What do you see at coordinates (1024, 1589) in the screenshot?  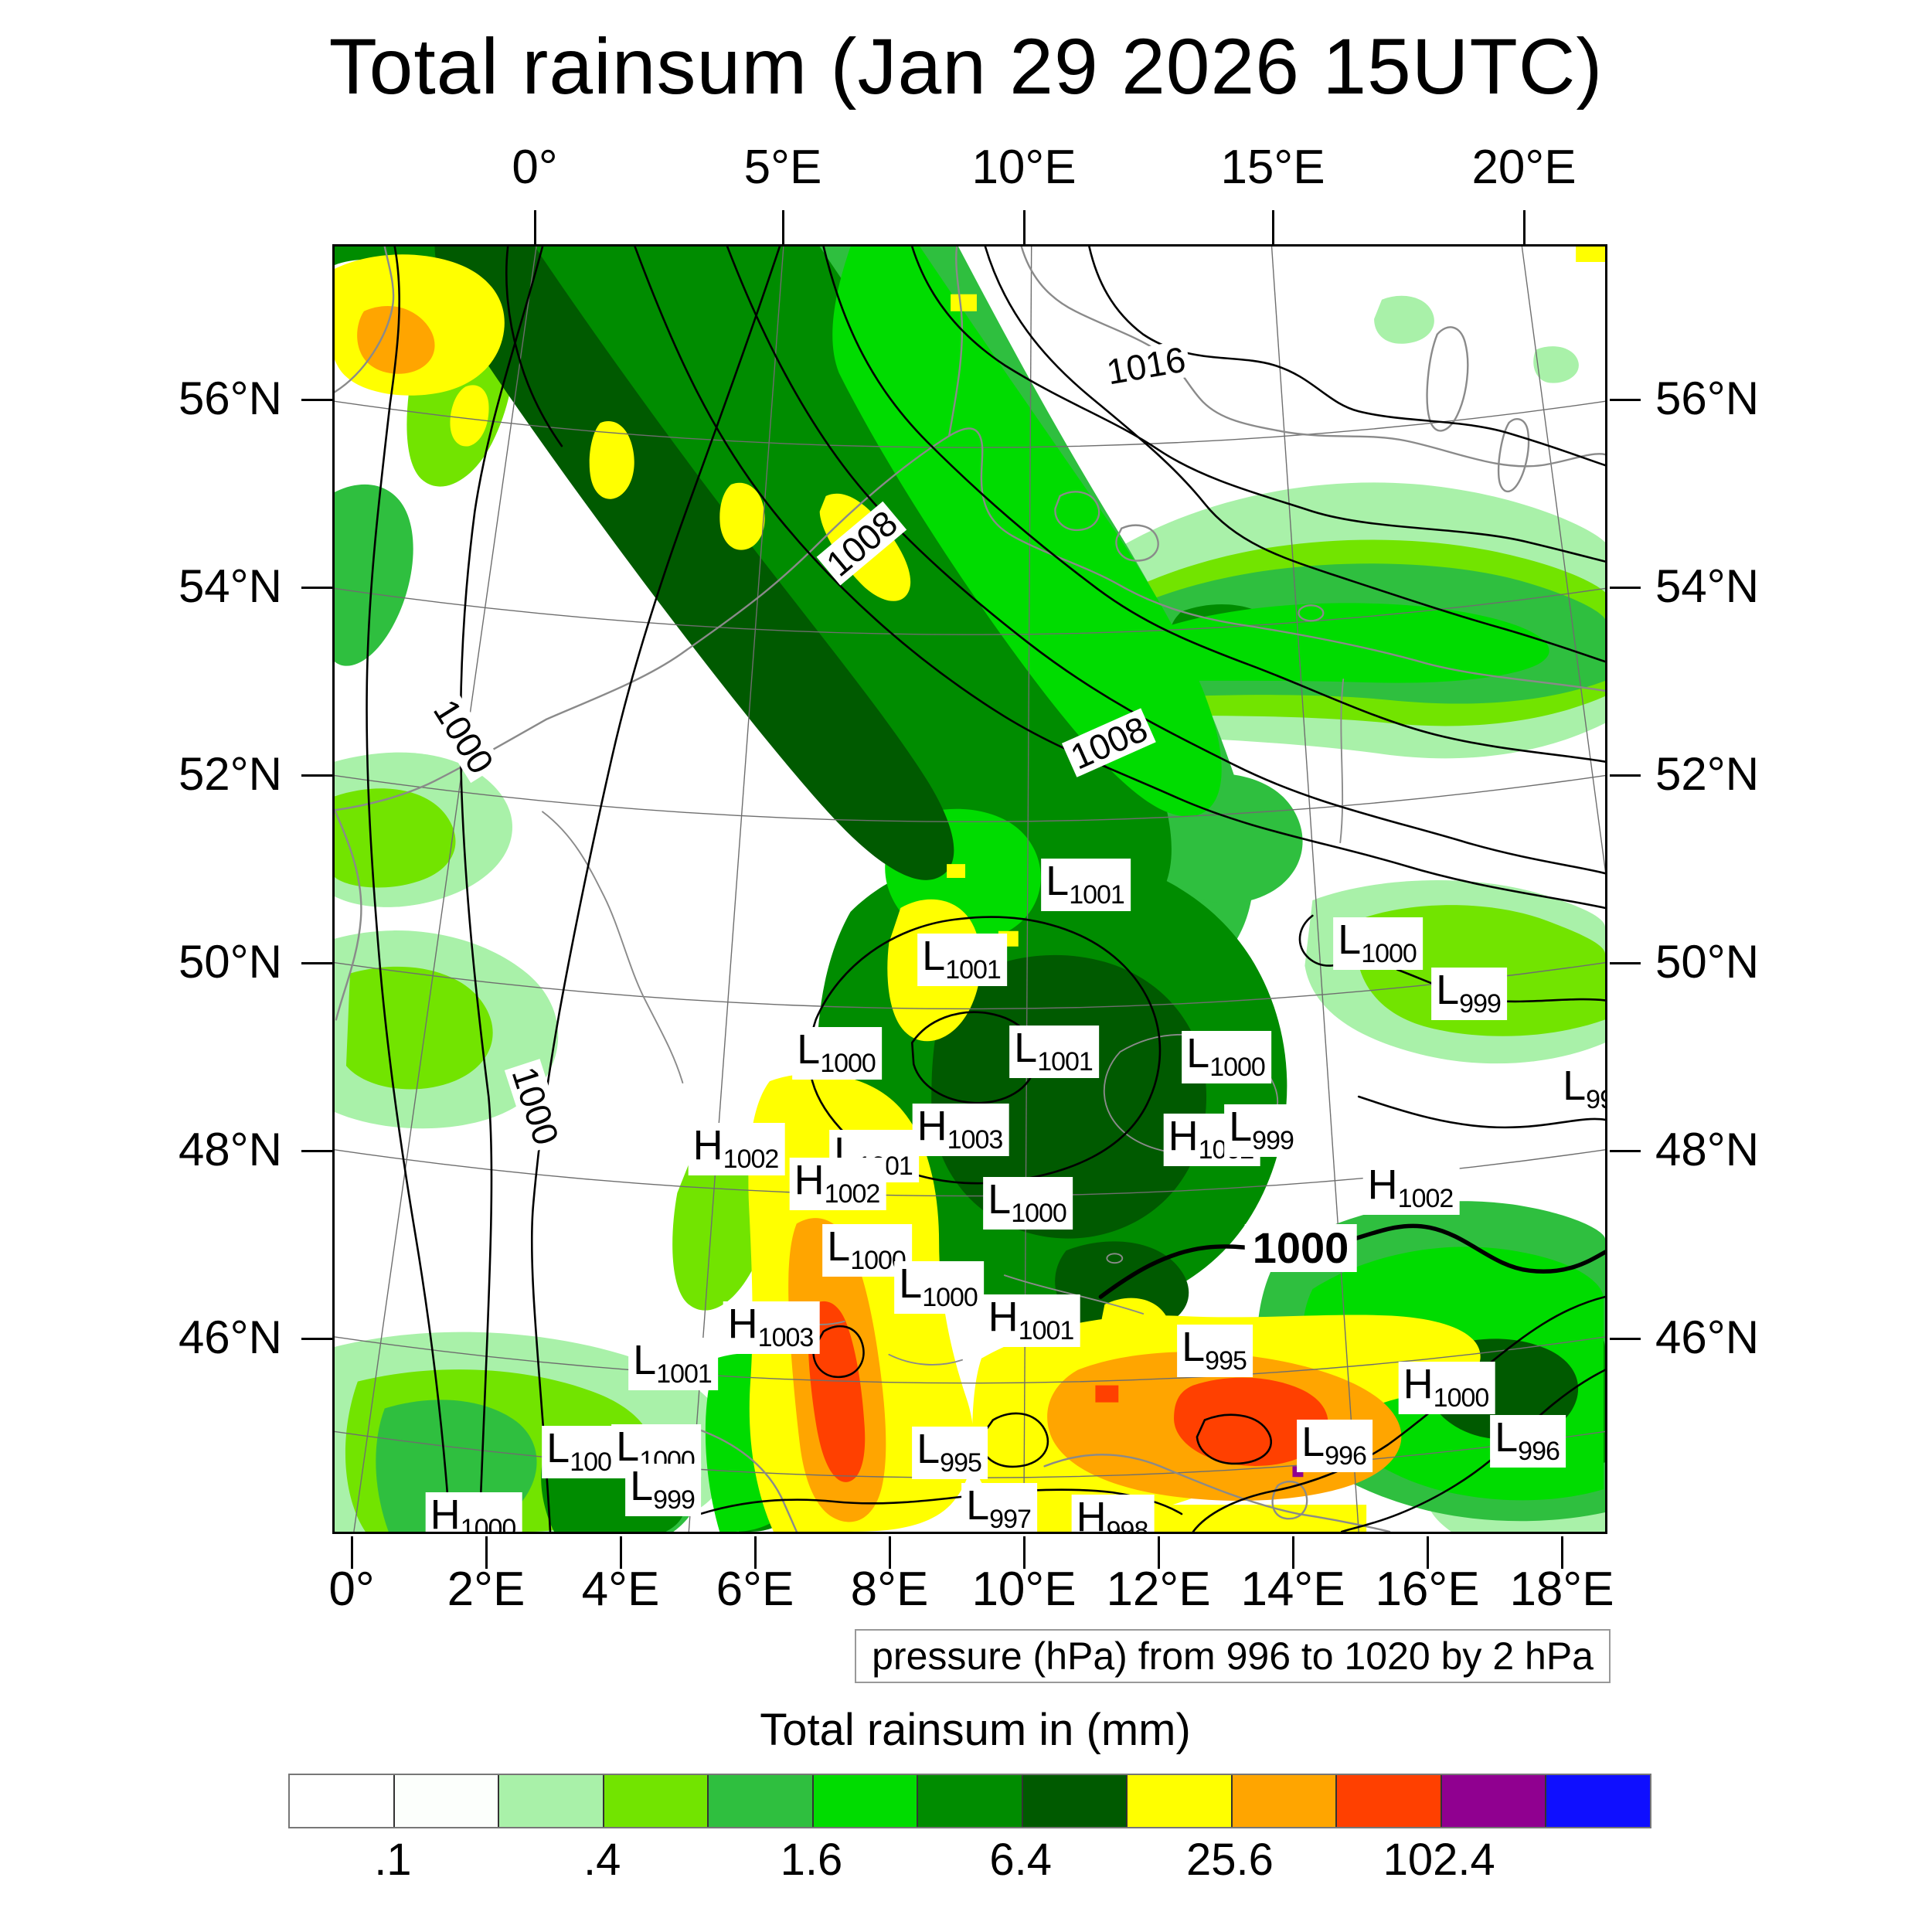 I see `bottom-axis-label: 10°E` at bounding box center [1024, 1589].